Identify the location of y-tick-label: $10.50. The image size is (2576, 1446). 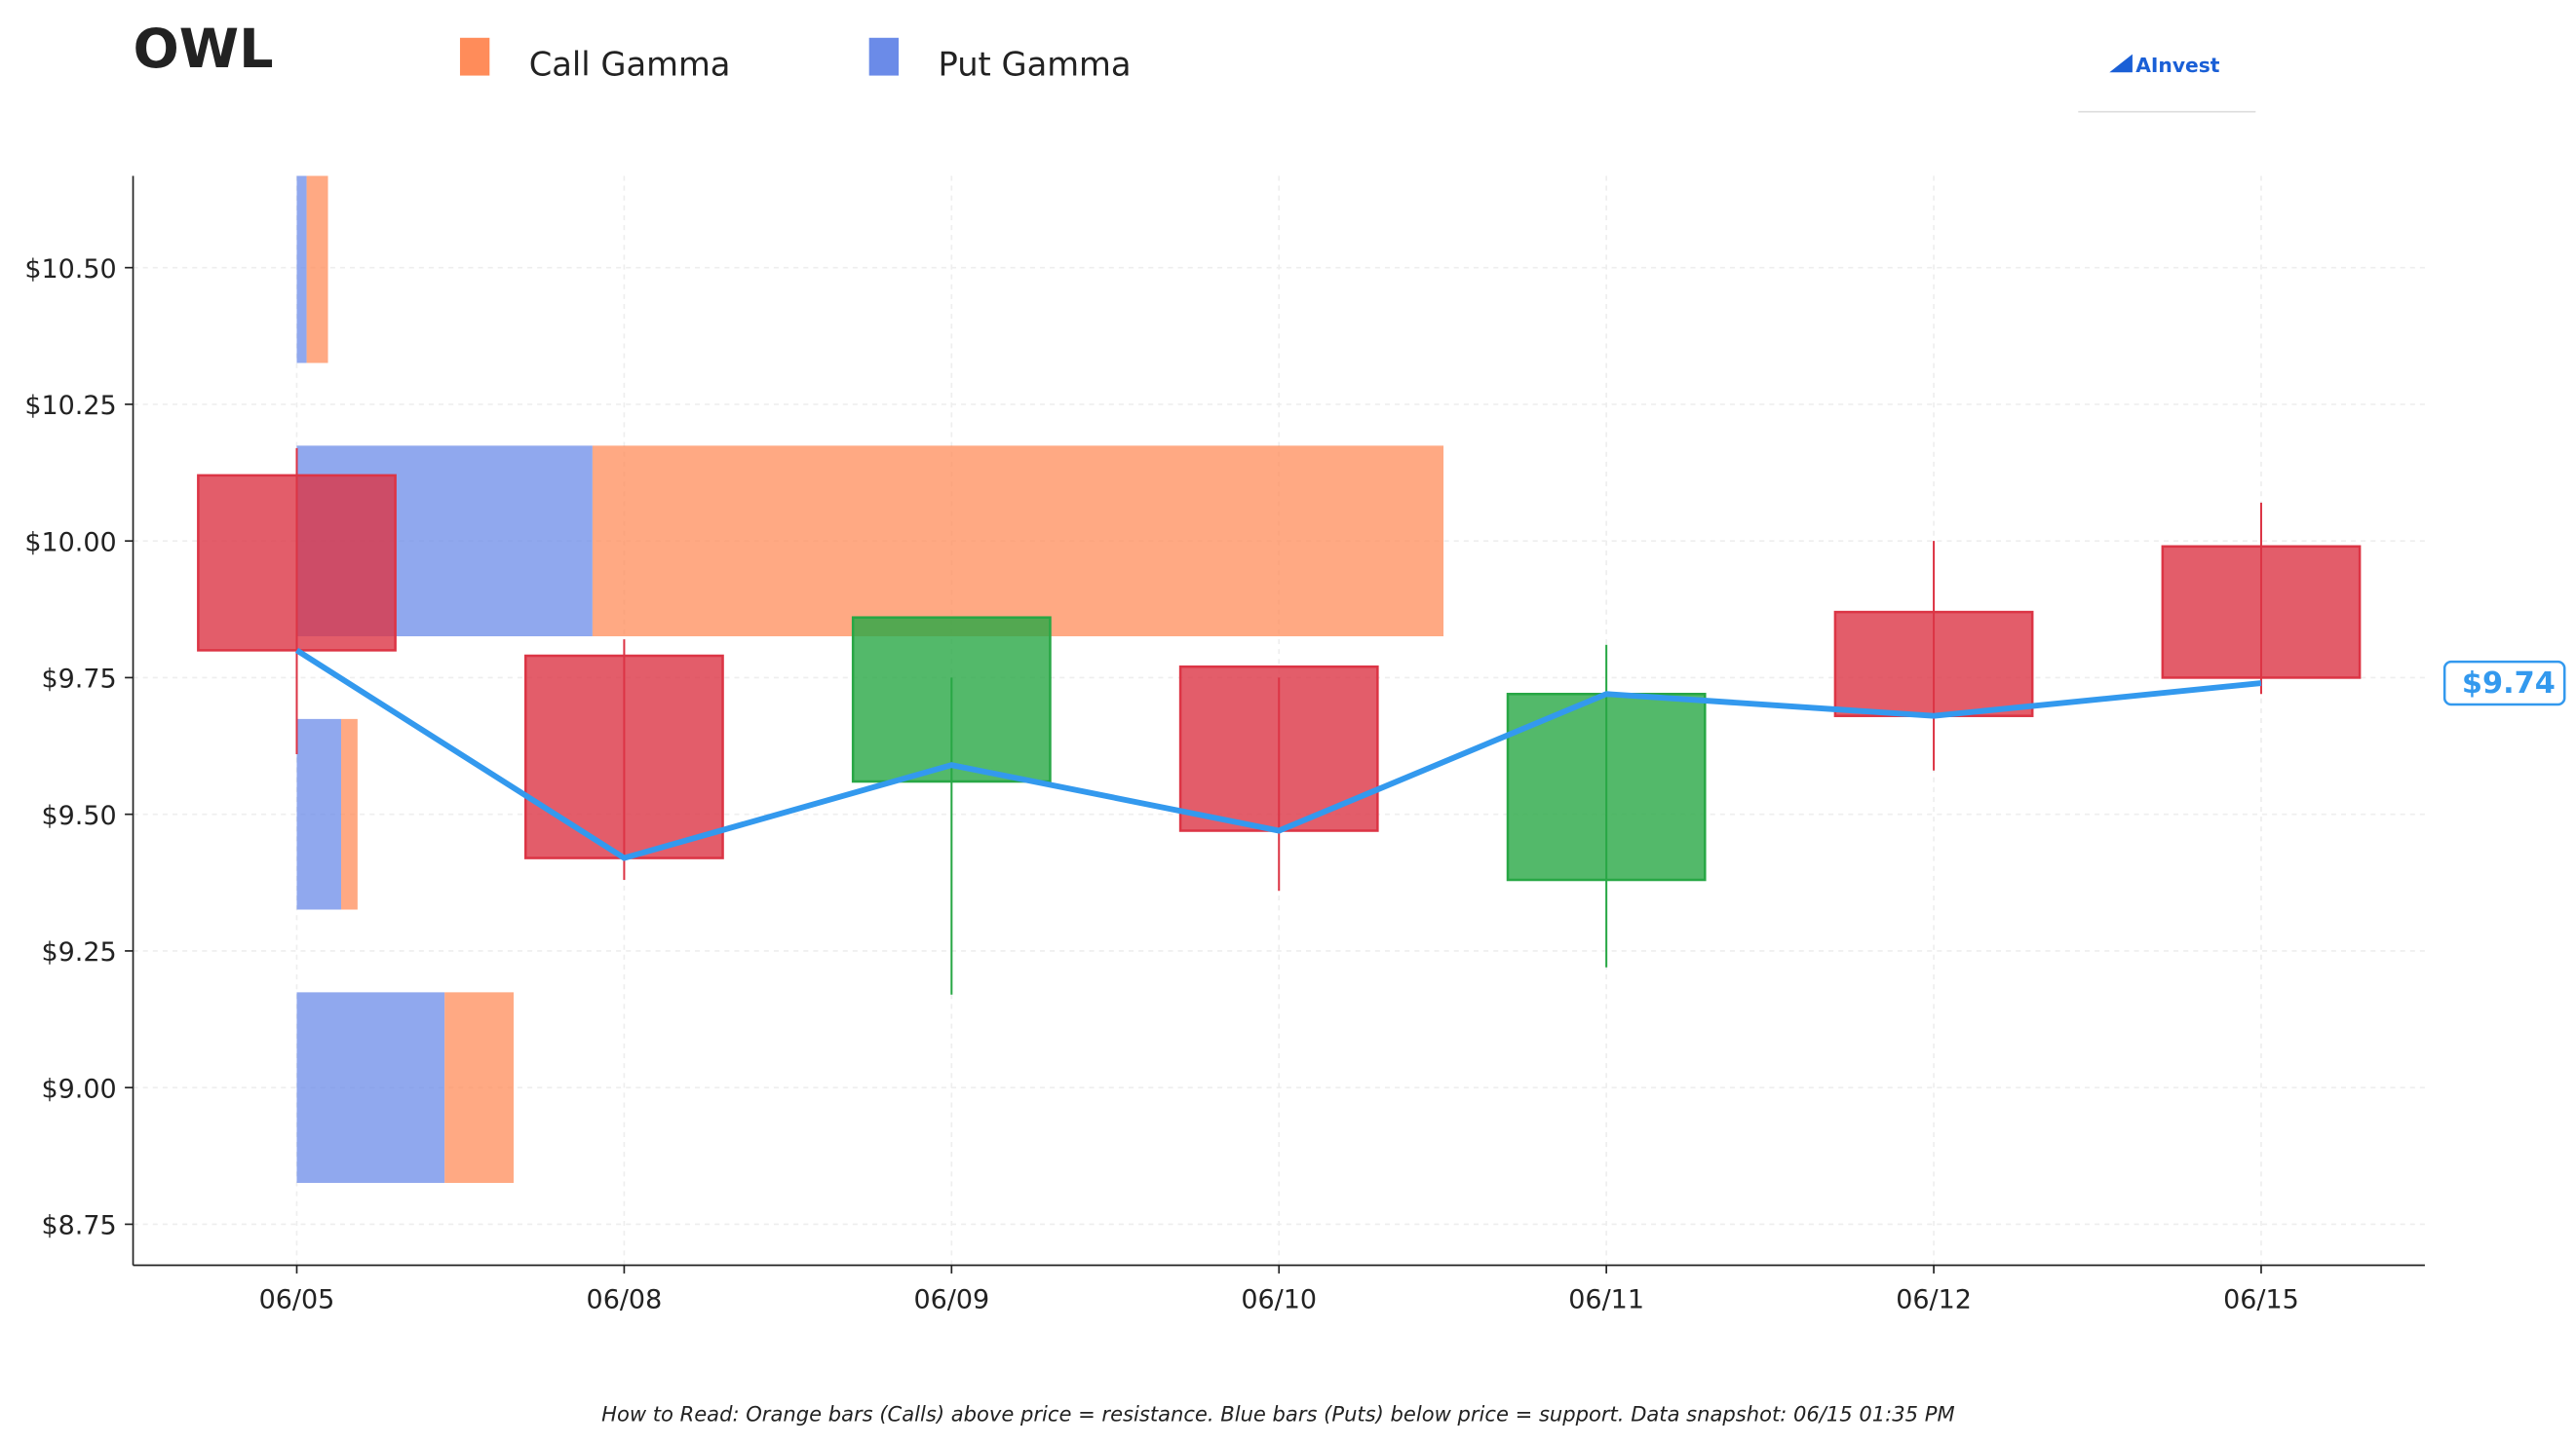
(70, 269).